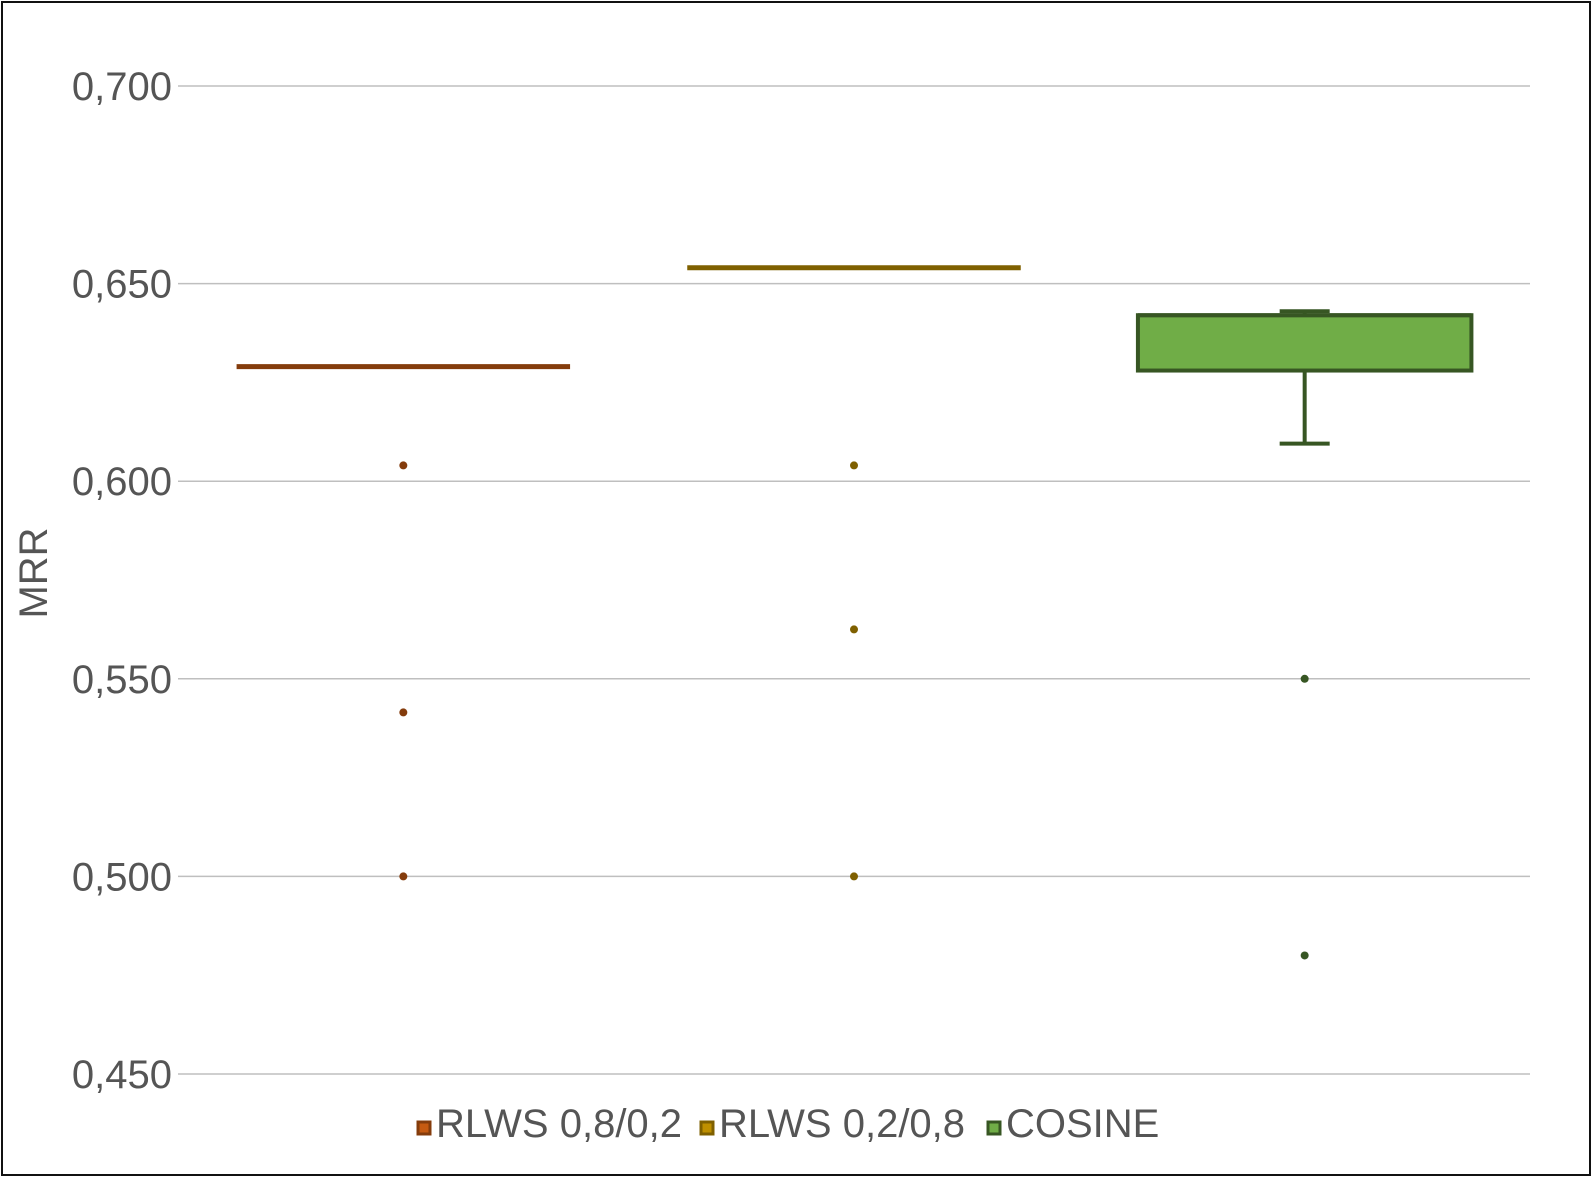 The width and height of the screenshot is (1592, 1177). What do you see at coordinates (122, 581) in the screenshot?
I see `y-axis-ticks: 0,450 0,500 0,550 0,600 0,650 0,700` at bounding box center [122, 581].